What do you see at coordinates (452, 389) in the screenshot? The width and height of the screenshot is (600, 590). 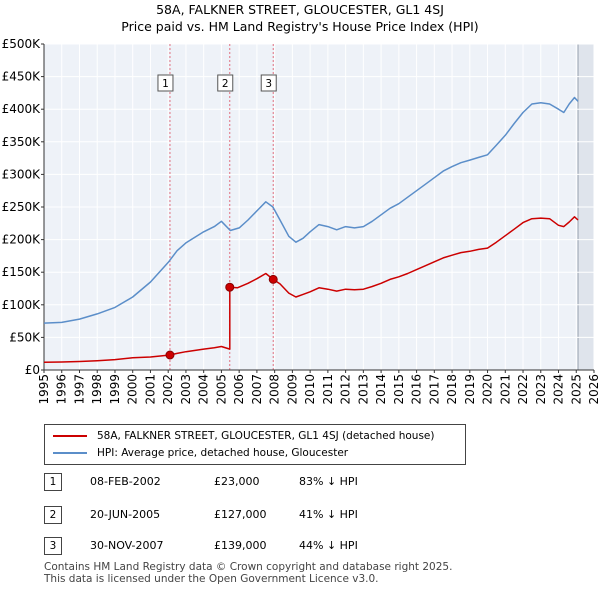 I see `x-tick-label: 2018` at bounding box center [452, 389].